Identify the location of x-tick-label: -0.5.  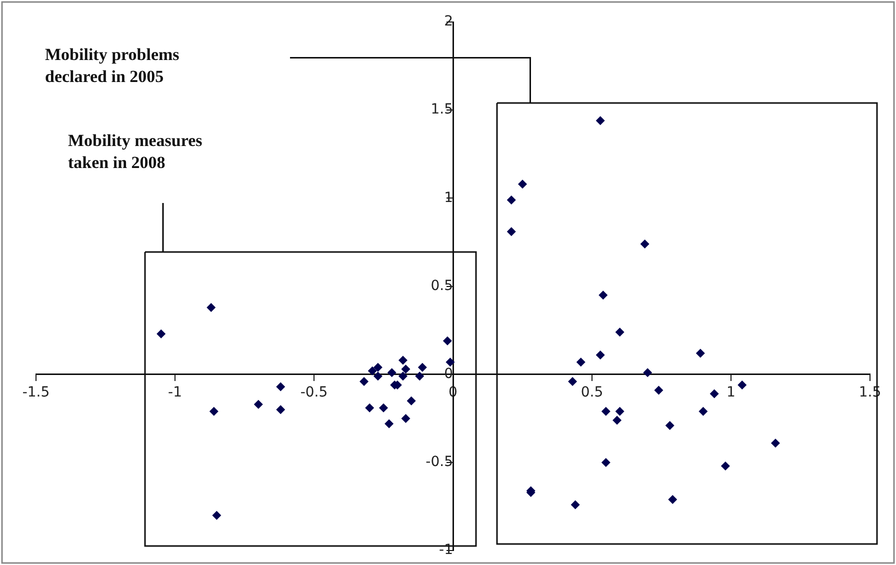
(314, 392).